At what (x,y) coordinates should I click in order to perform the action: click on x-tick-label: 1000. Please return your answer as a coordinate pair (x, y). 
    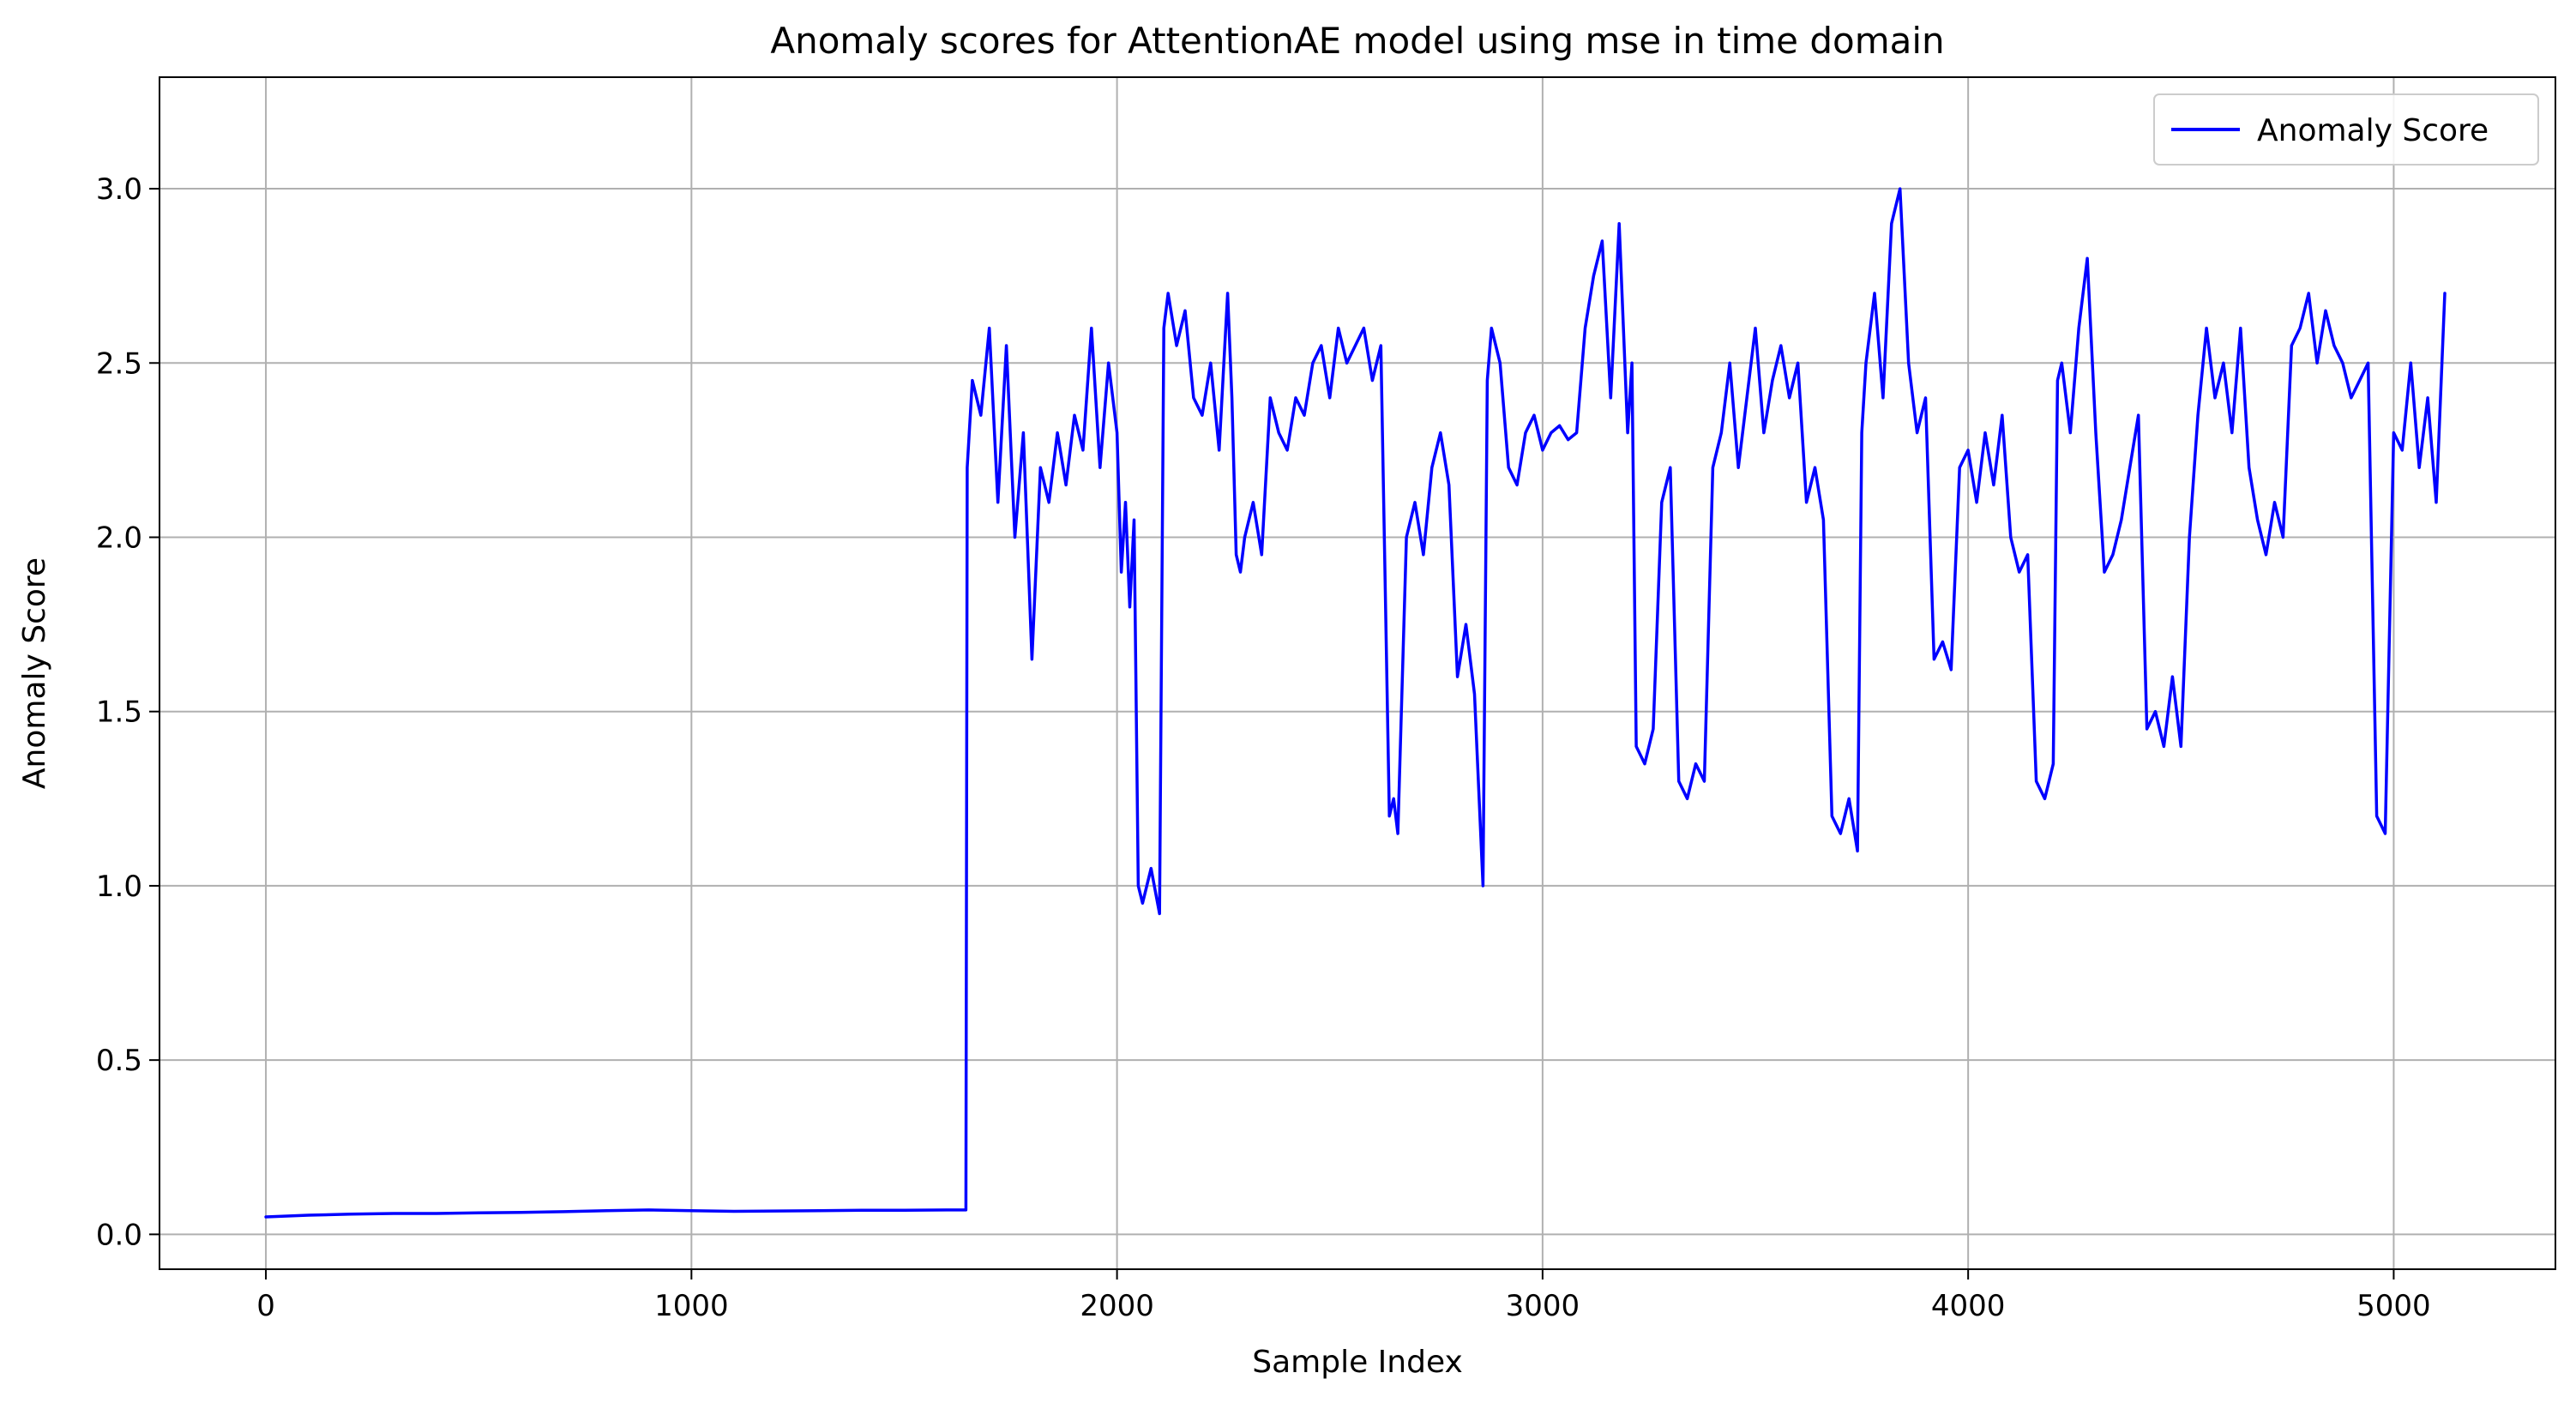
    Looking at the image, I should click on (692, 1306).